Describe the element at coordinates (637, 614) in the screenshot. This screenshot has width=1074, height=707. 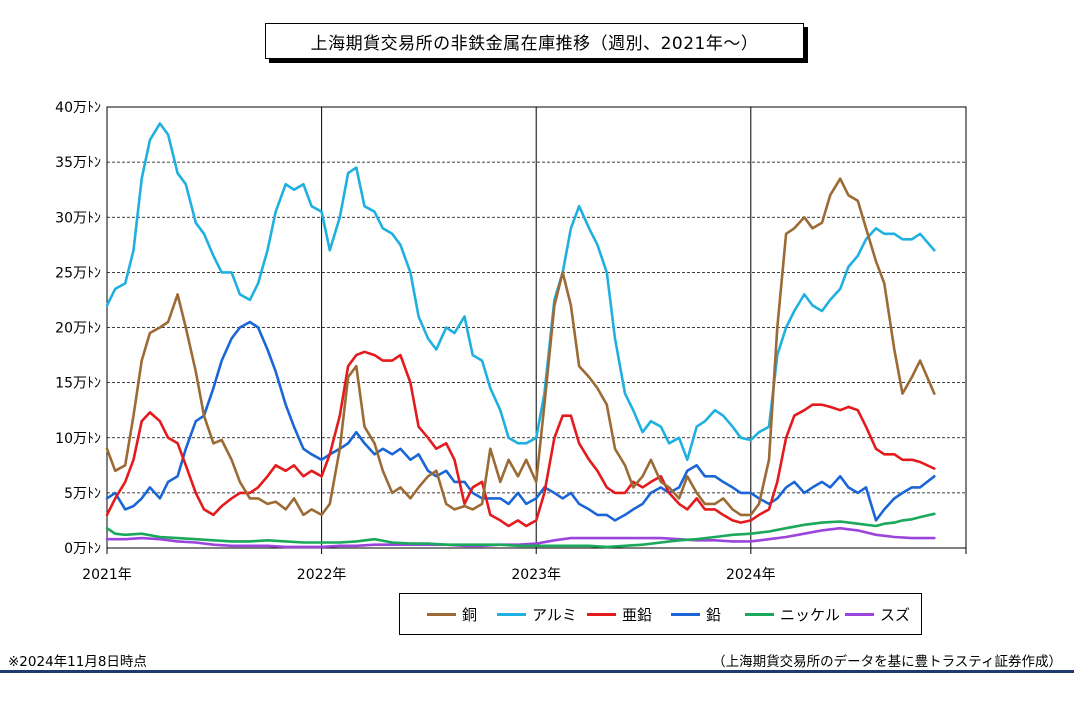
I see `legend-label: 亜鉛` at that location.